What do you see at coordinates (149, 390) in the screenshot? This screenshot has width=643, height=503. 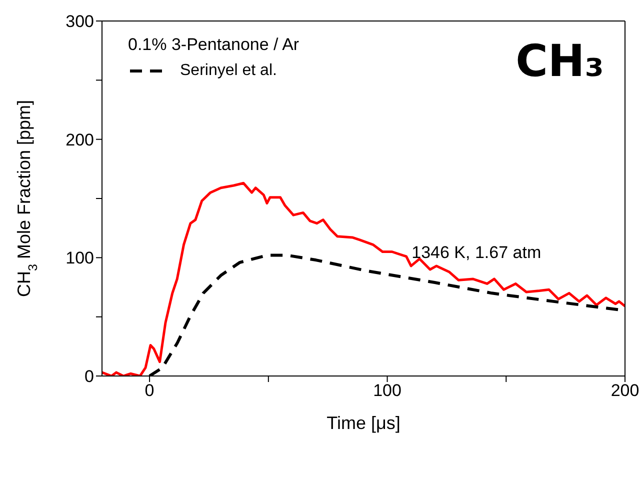 I see `x-tick-label: 0` at bounding box center [149, 390].